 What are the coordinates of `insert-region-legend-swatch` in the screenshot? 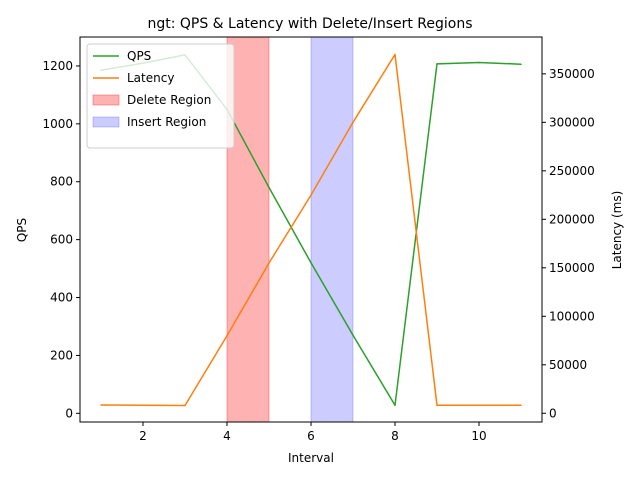 It's located at (106, 122).